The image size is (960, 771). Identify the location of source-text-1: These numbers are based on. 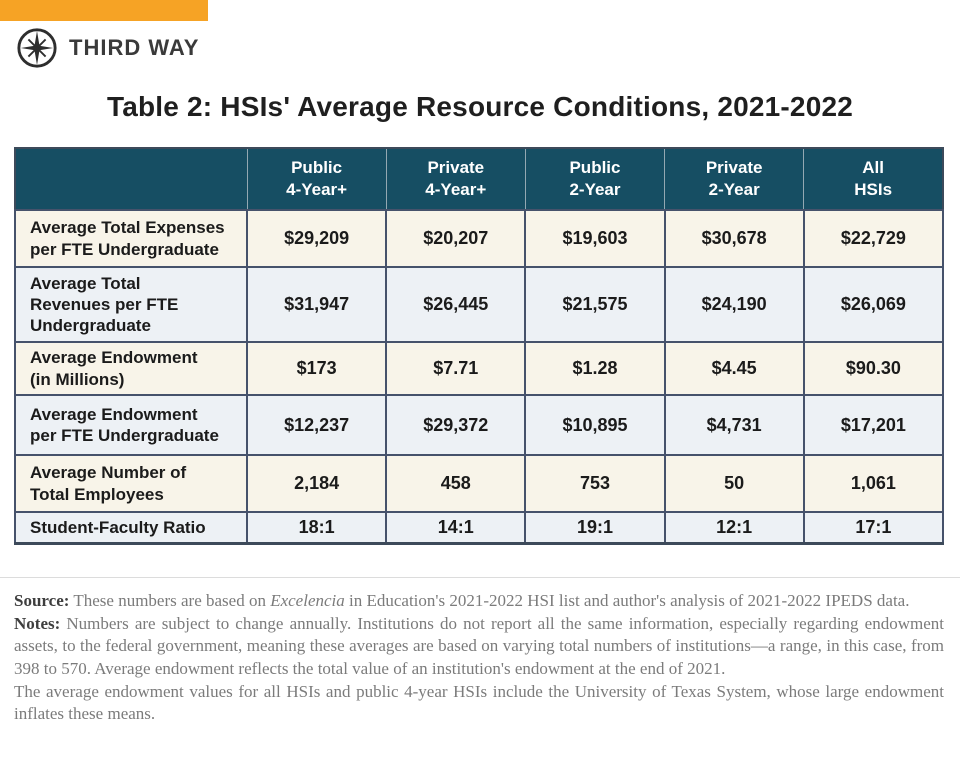
(170, 601).